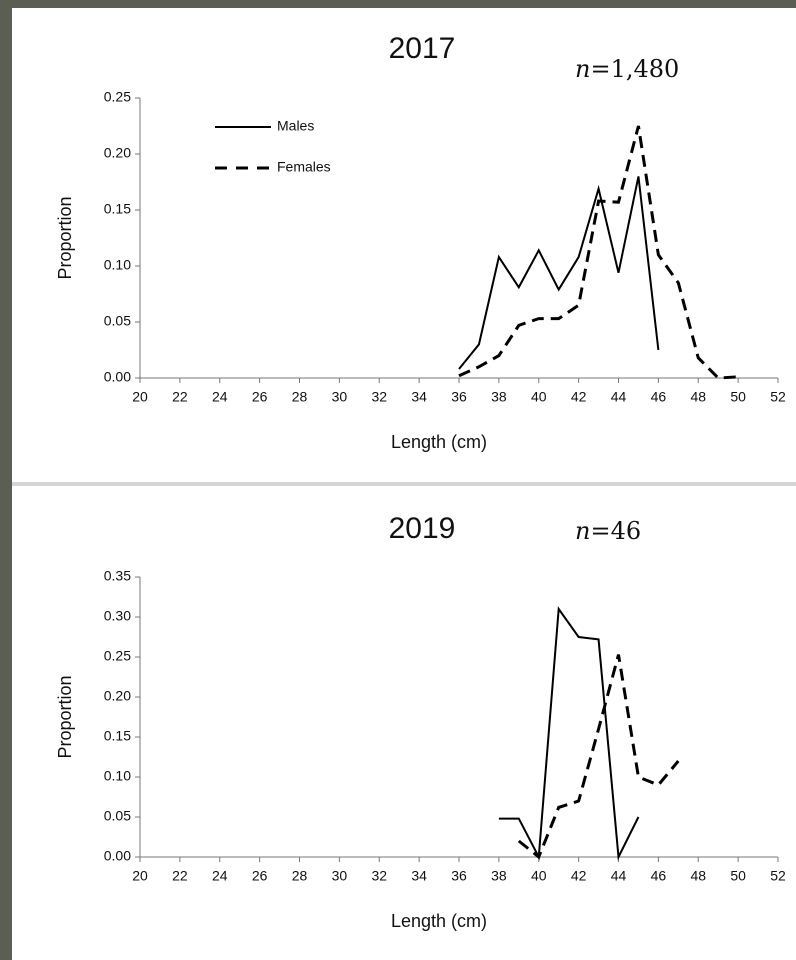 Image resolution: width=796 pixels, height=960 pixels. Describe the element at coordinates (117, 616) in the screenshot. I see `y-tick-label: 0.30` at that location.